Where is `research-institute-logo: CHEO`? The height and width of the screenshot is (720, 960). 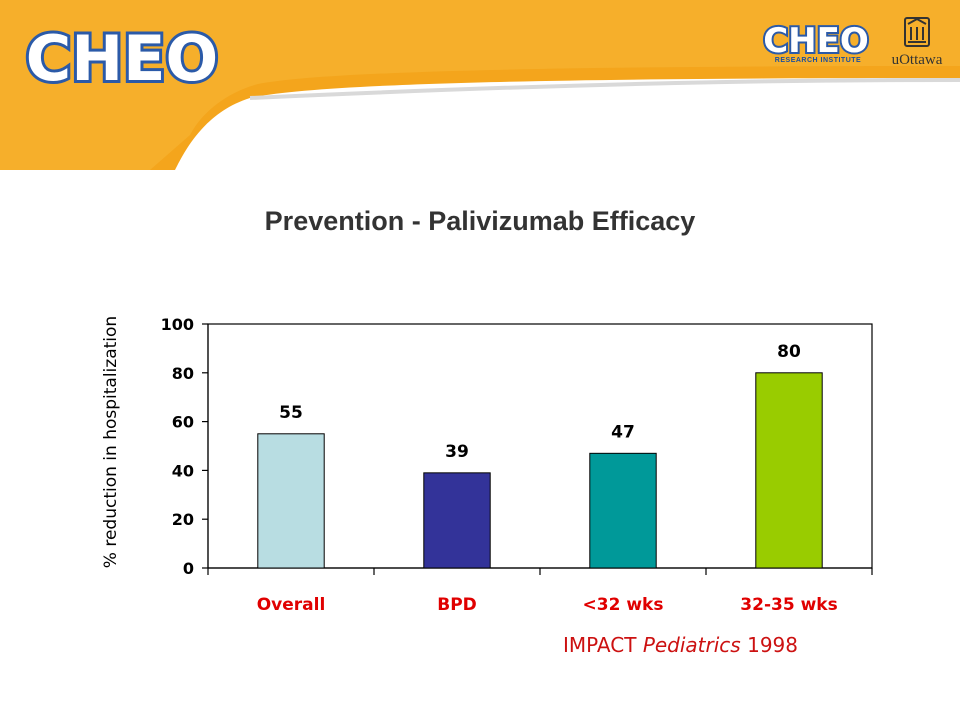 research-institute-logo: CHEO is located at coordinates (816, 41).